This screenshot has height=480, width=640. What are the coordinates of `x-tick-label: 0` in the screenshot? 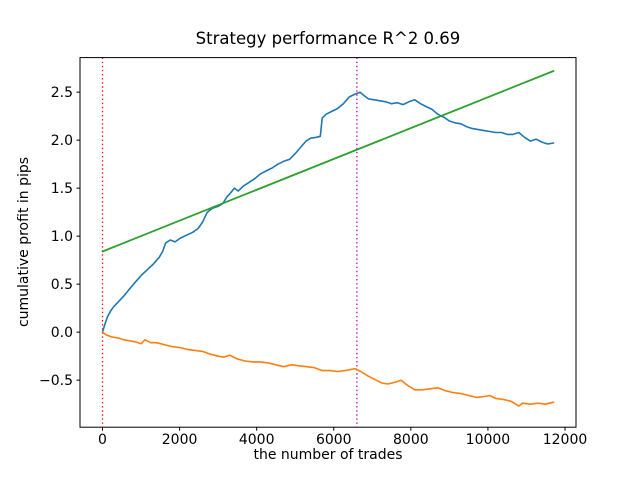 It's located at (102, 440).